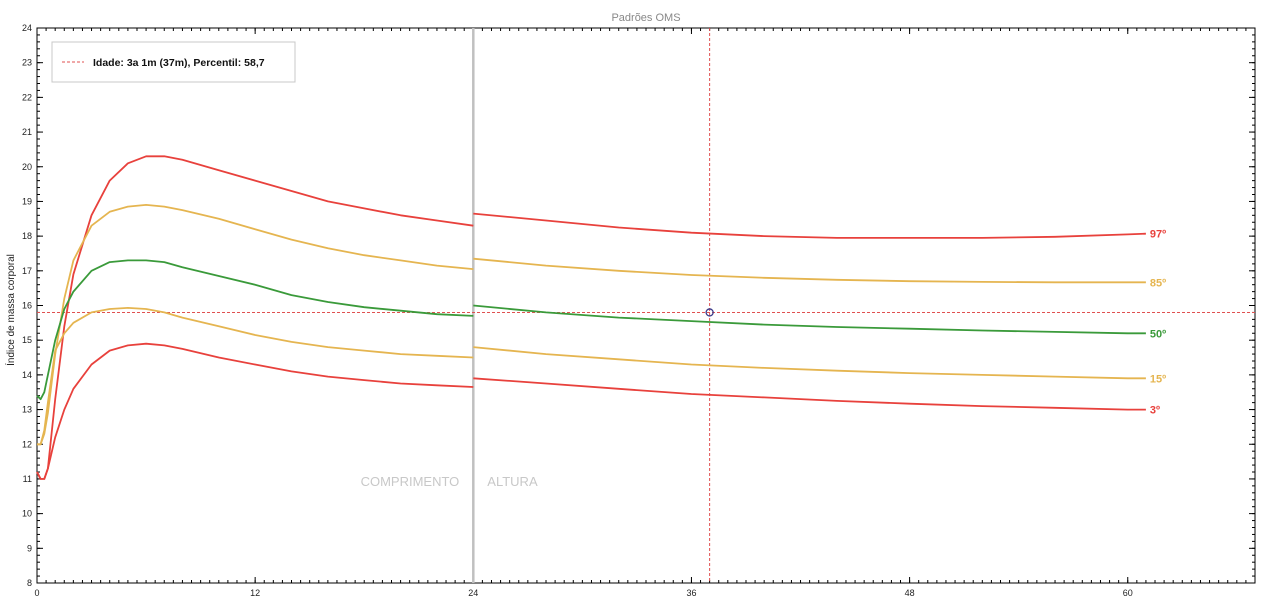 The image size is (1261, 606). I want to click on section-label-comprimento: COMPRIMENTO, so click(410, 481).